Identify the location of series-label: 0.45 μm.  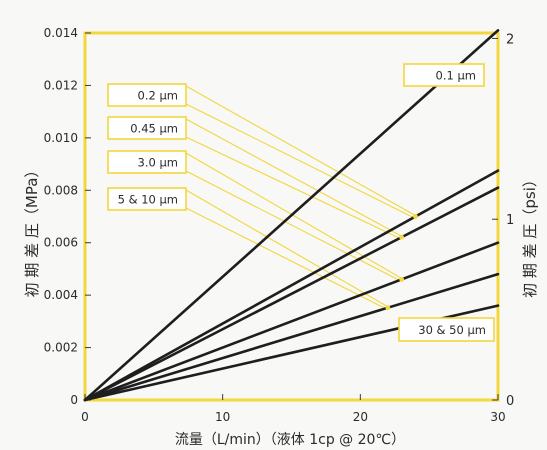
(154, 129).